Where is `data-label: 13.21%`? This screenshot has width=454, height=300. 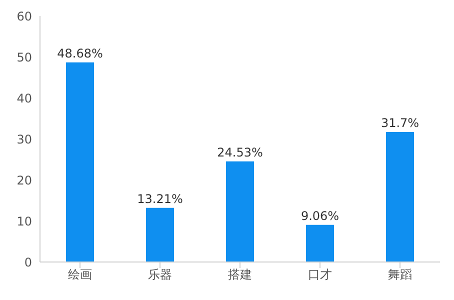 data-label: 13.21% is located at coordinates (160, 199).